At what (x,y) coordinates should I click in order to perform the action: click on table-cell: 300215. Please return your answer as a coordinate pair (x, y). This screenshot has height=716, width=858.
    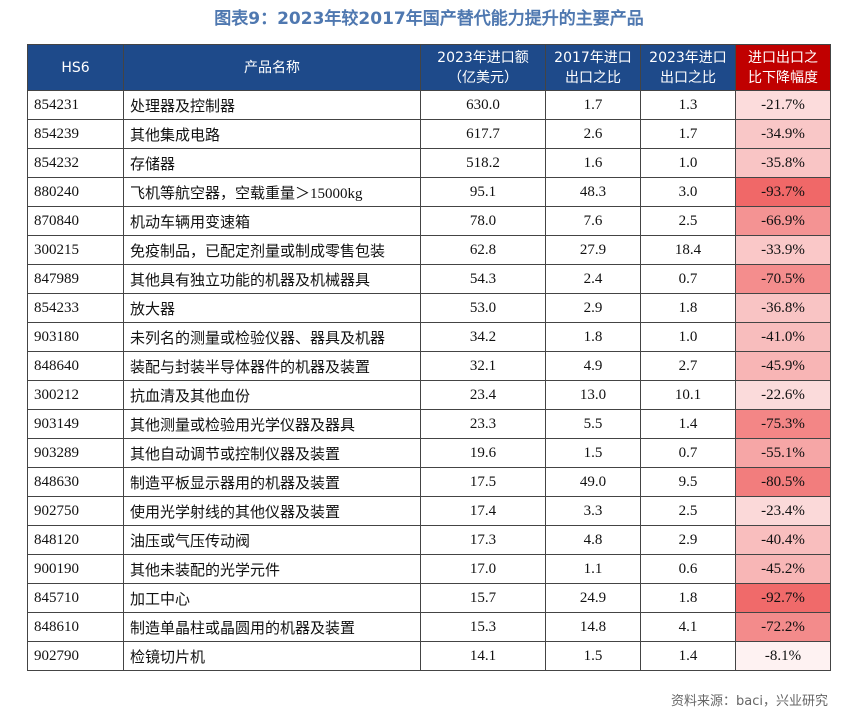
    Looking at the image, I should click on (75, 250).